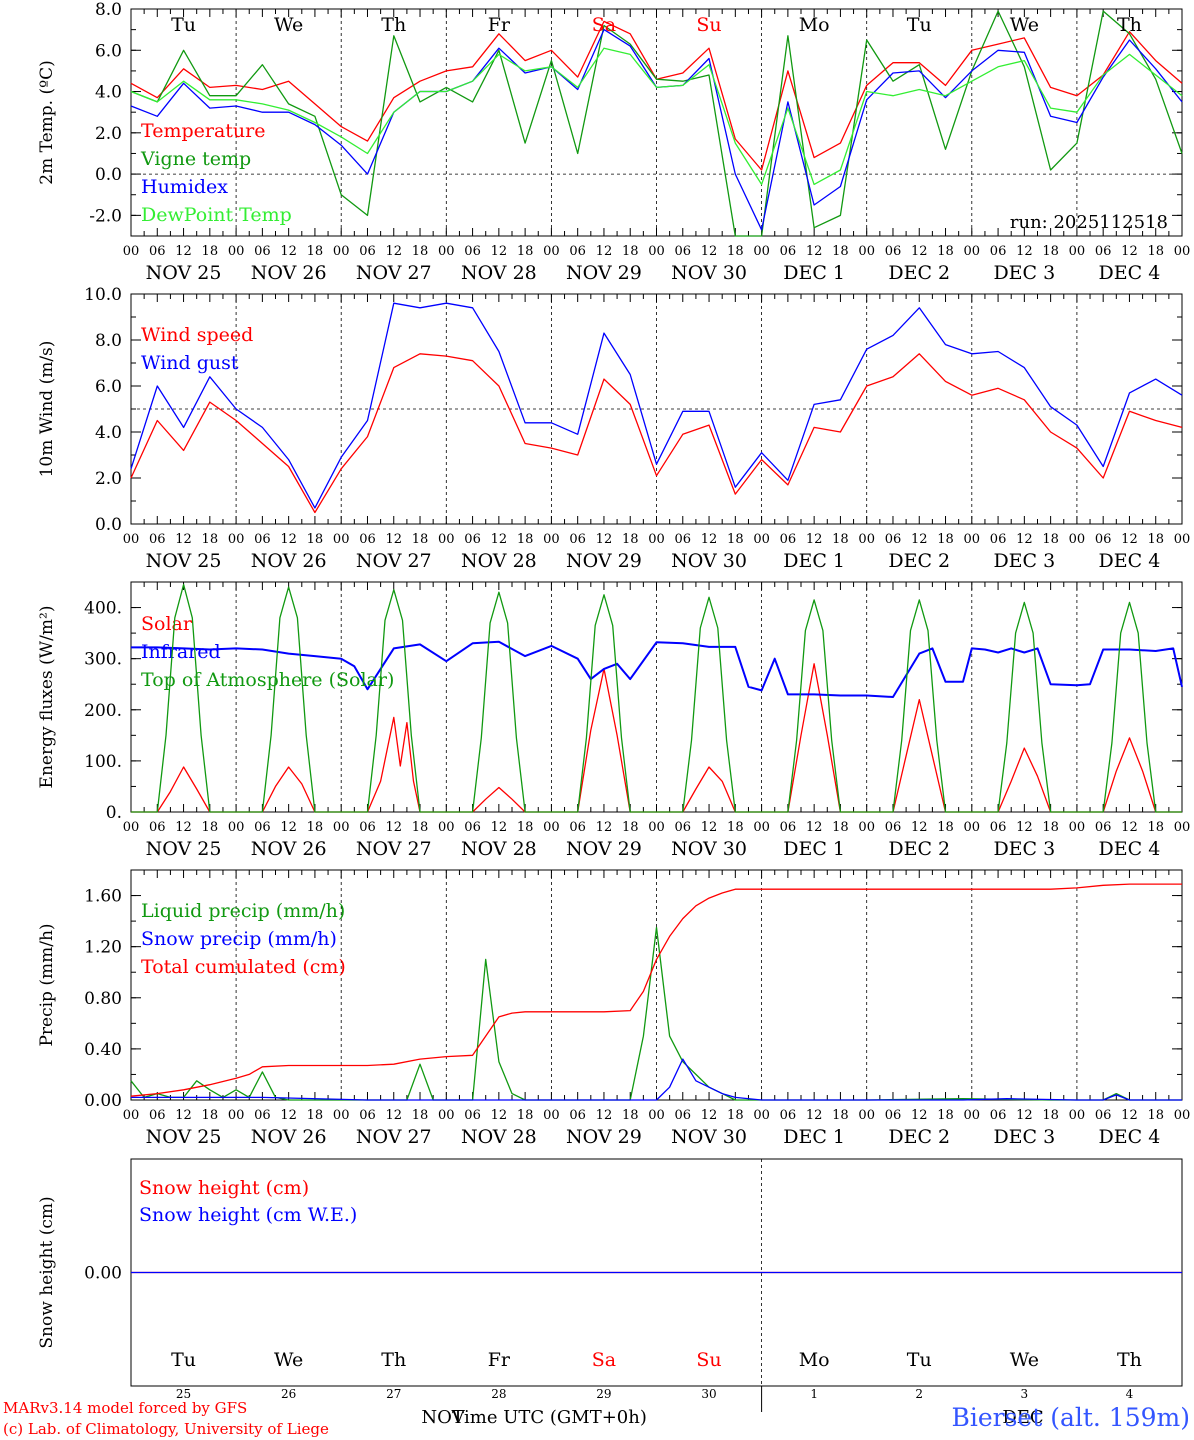 This screenshot has height=1440, width=1194. Describe the element at coordinates (656, 698) in the screenshot. I see `series-top-of-atmosphere-solar-` at that location.